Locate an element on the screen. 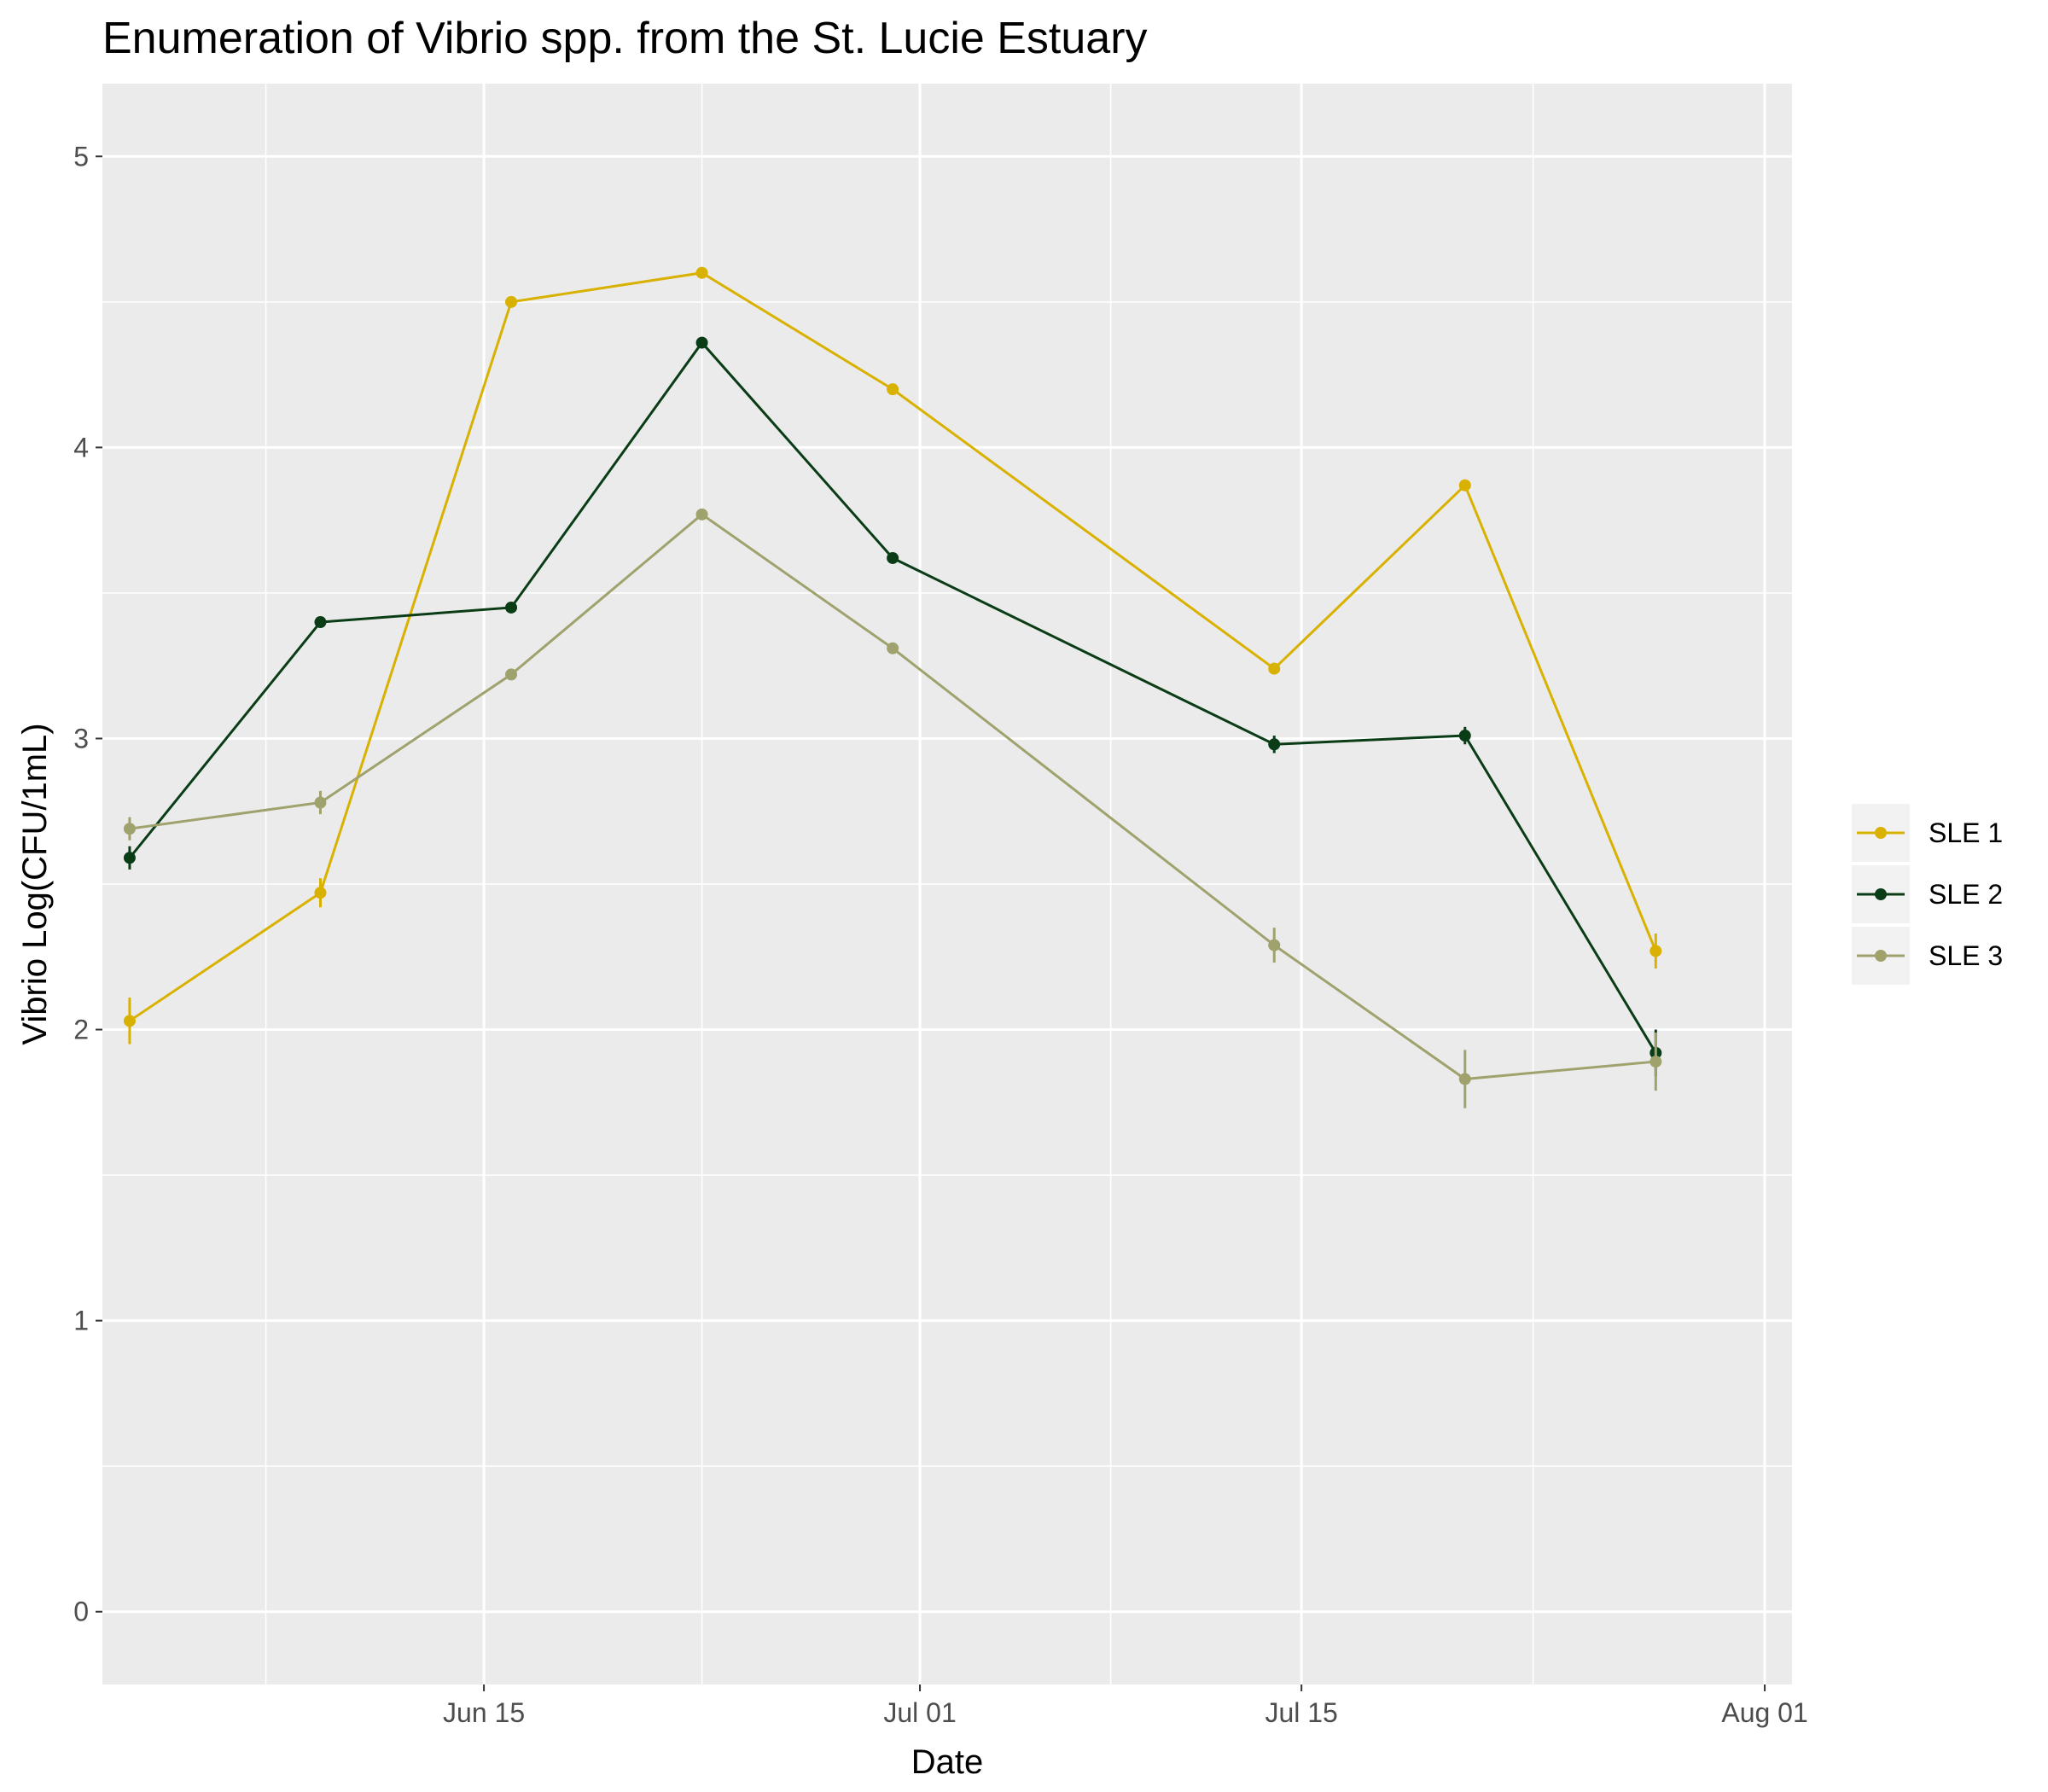 This screenshot has height=1792, width=2048. y-tick-label: 0 is located at coordinates (81, 1612).